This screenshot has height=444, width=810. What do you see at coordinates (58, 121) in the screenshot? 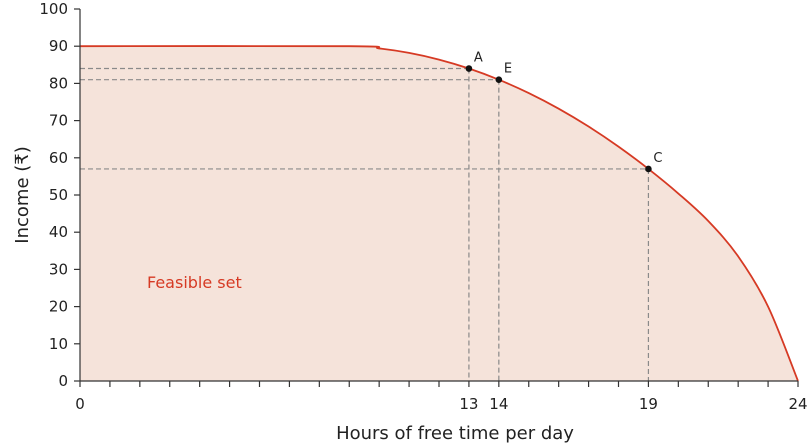
I see `y-tick-label-70: 70` at bounding box center [58, 121].